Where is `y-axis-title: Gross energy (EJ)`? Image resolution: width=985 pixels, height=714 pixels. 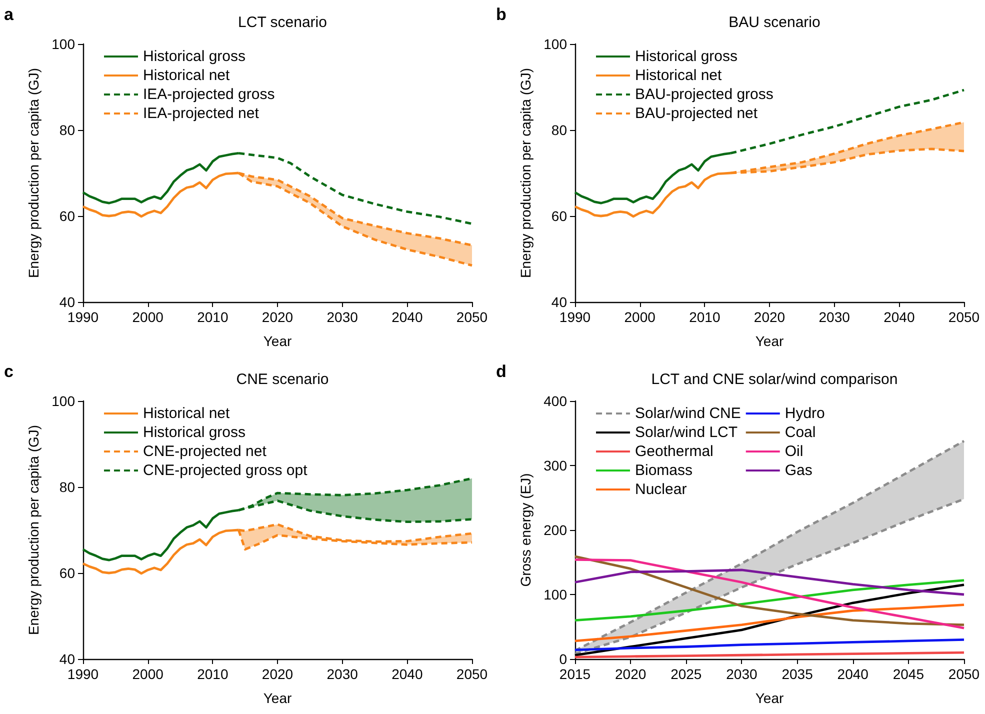
y-axis-title: Gross energy (EJ) is located at coordinates (526, 530).